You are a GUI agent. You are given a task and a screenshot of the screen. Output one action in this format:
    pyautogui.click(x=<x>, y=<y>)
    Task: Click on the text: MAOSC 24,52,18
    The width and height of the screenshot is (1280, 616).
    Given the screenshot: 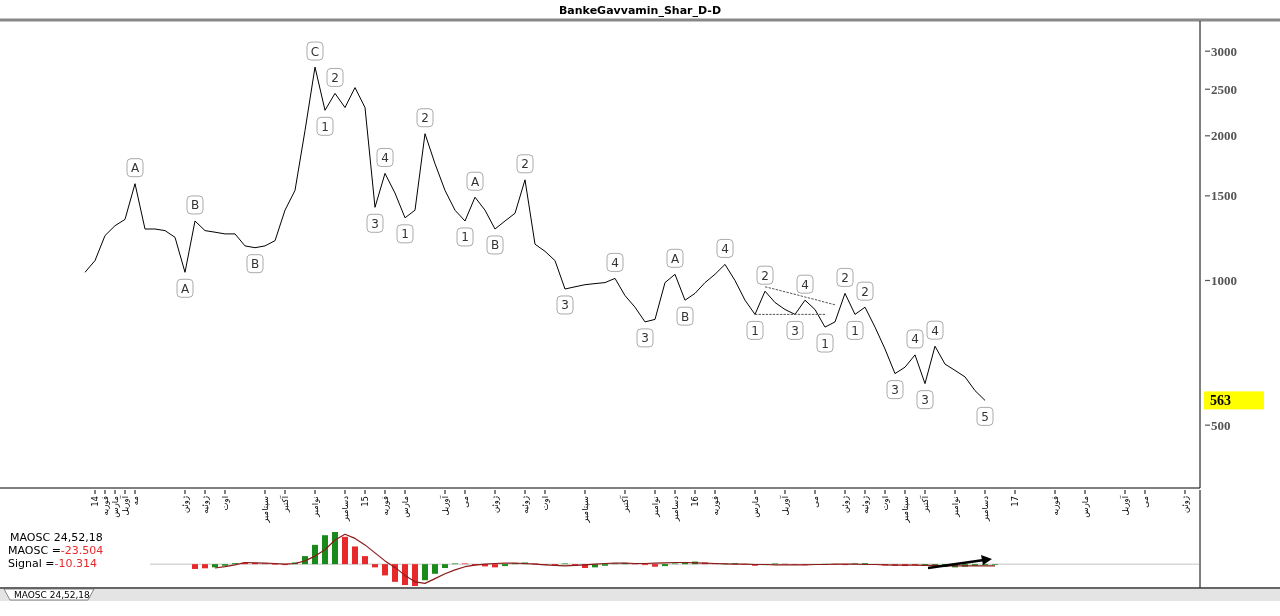 What is the action you would take?
    pyautogui.click(x=52, y=595)
    